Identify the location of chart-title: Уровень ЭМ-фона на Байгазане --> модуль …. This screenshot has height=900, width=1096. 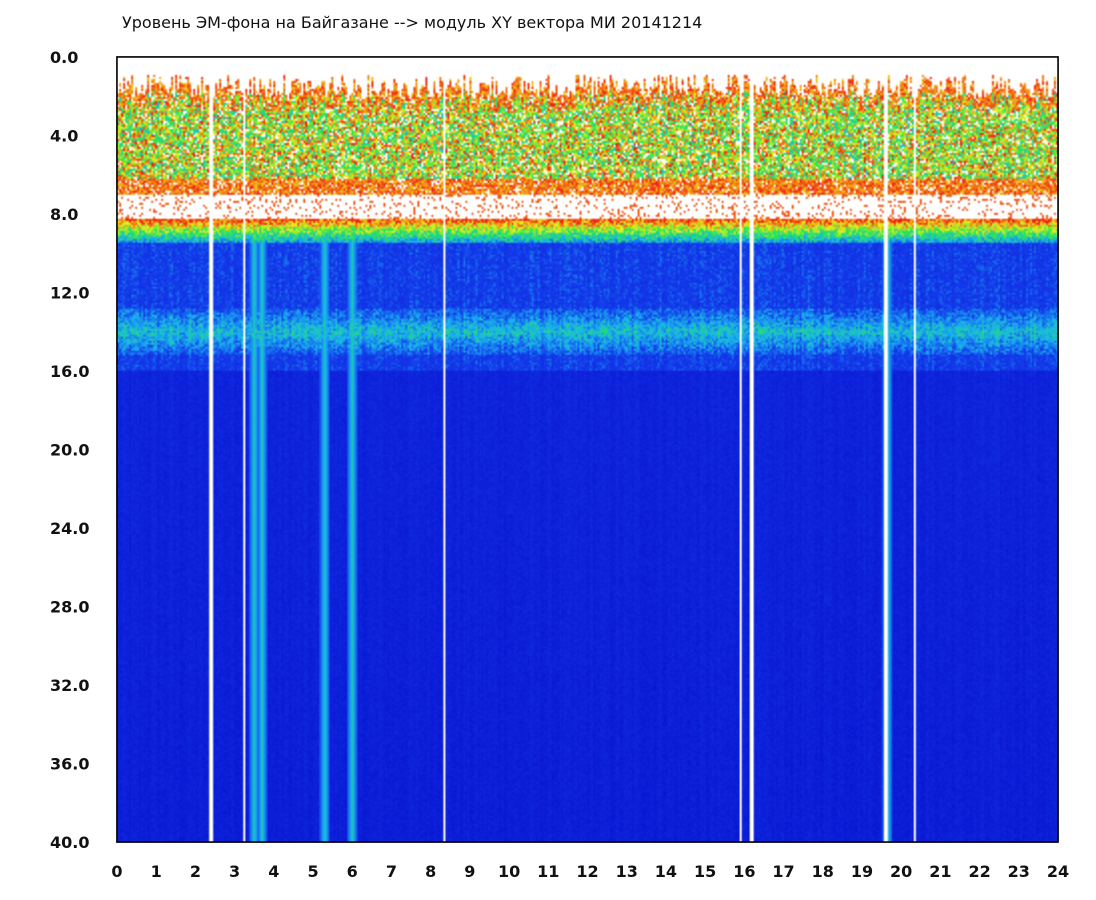
(412, 22).